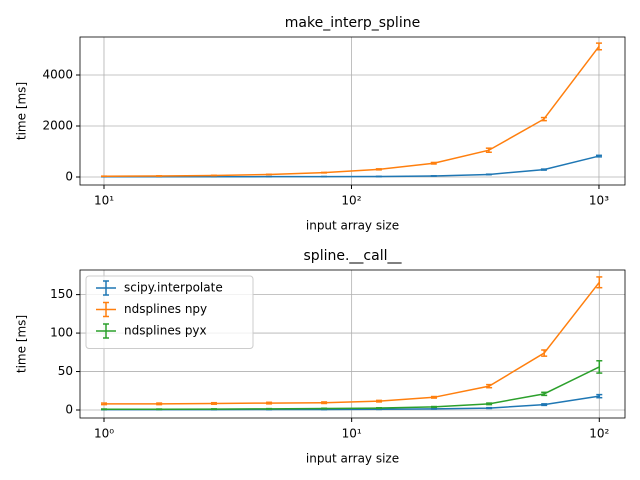 The image size is (640, 480). Describe the element at coordinates (165, 331) in the screenshot. I see `legend-label: ndsplines pyx` at that location.